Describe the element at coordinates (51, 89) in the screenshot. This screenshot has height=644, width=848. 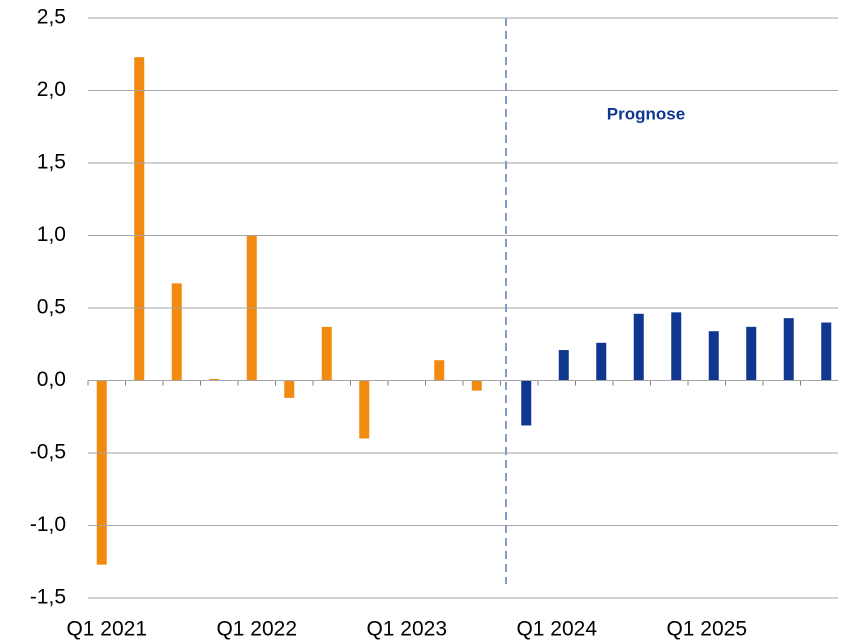
I see `y-tick-label: 2,0` at that location.